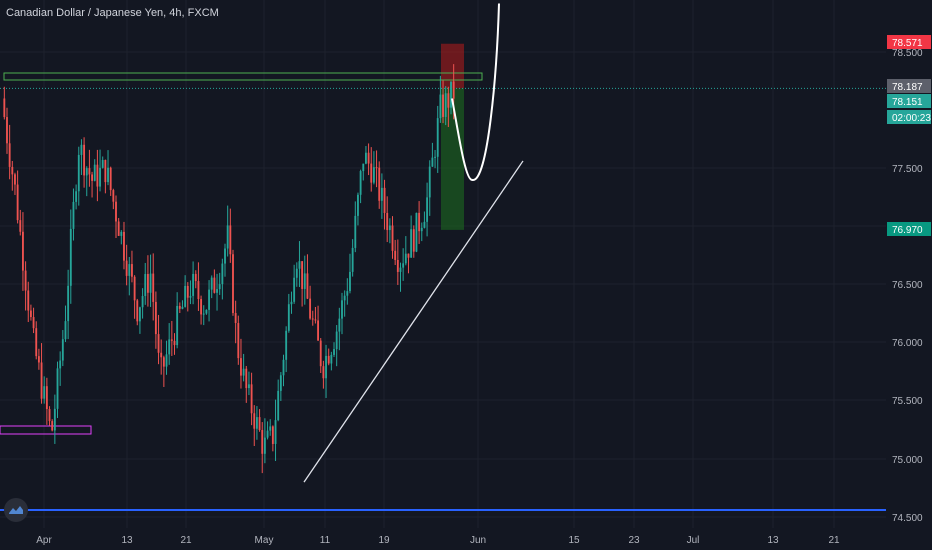 This screenshot has height=550, width=932. Describe the element at coordinates (264, 540) in the screenshot. I see `time-tick-label: May` at that location.